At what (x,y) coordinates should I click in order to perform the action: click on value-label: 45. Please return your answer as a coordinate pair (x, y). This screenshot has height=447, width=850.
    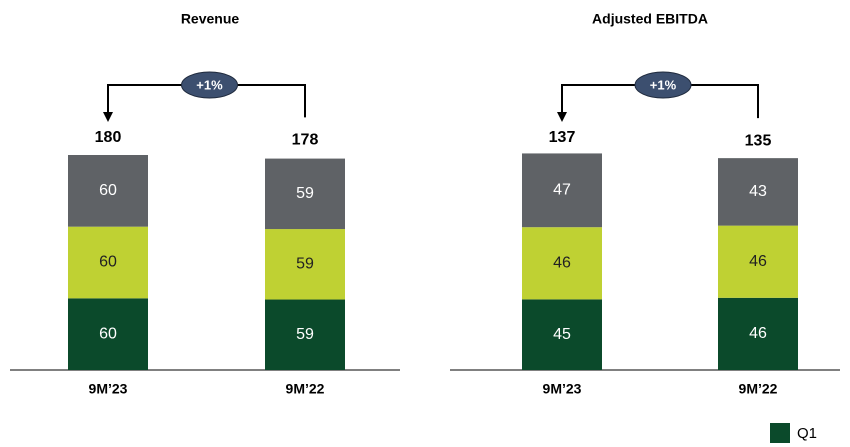
    Looking at the image, I should click on (562, 334).